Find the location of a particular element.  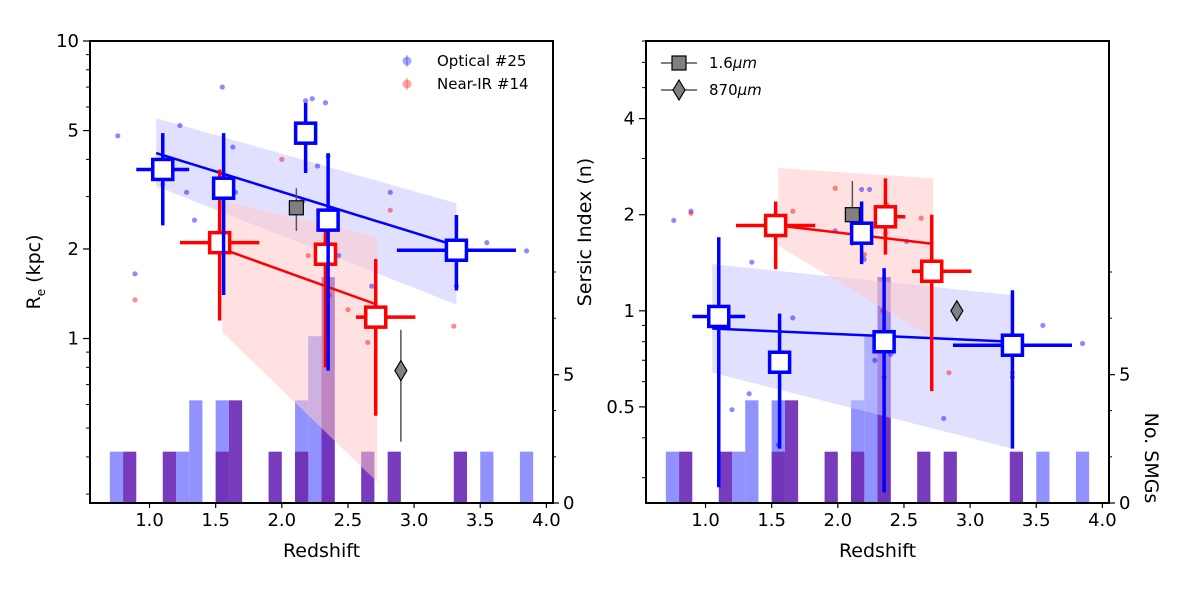

legend-label: 870μm is located at coordinates (735, 90).